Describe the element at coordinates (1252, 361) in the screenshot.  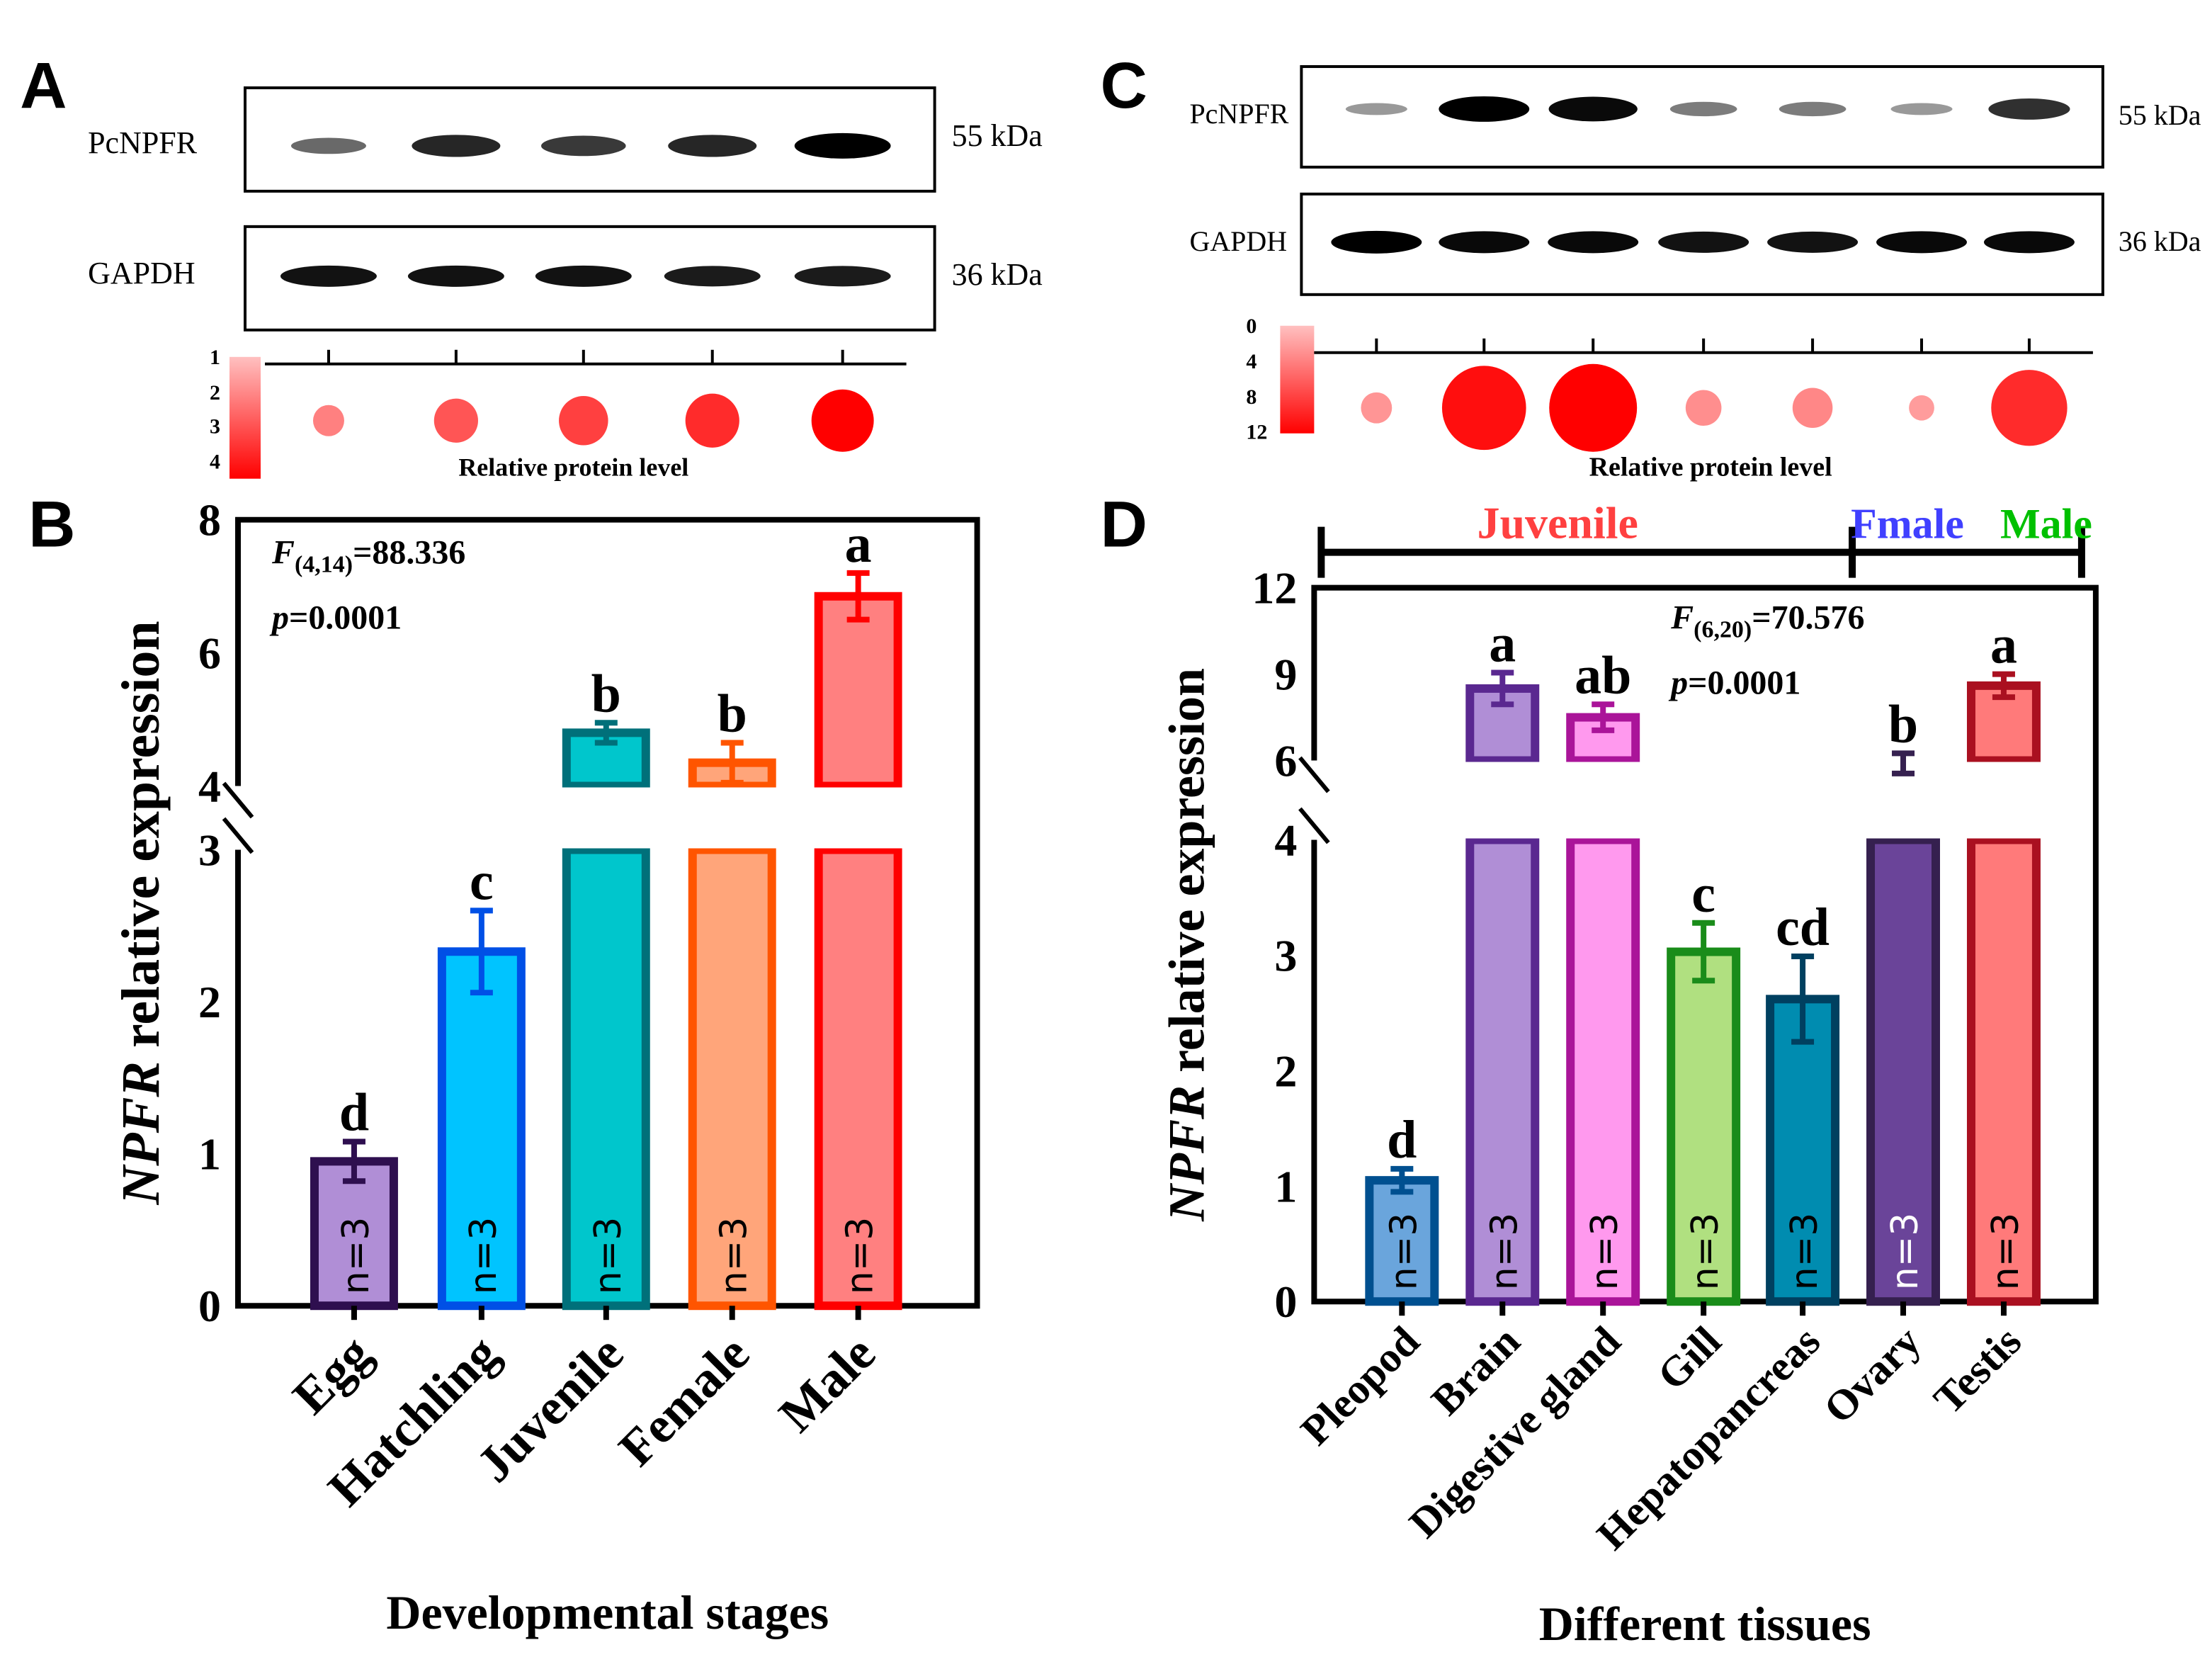
I see `scale-c-tick: 4` at that location.